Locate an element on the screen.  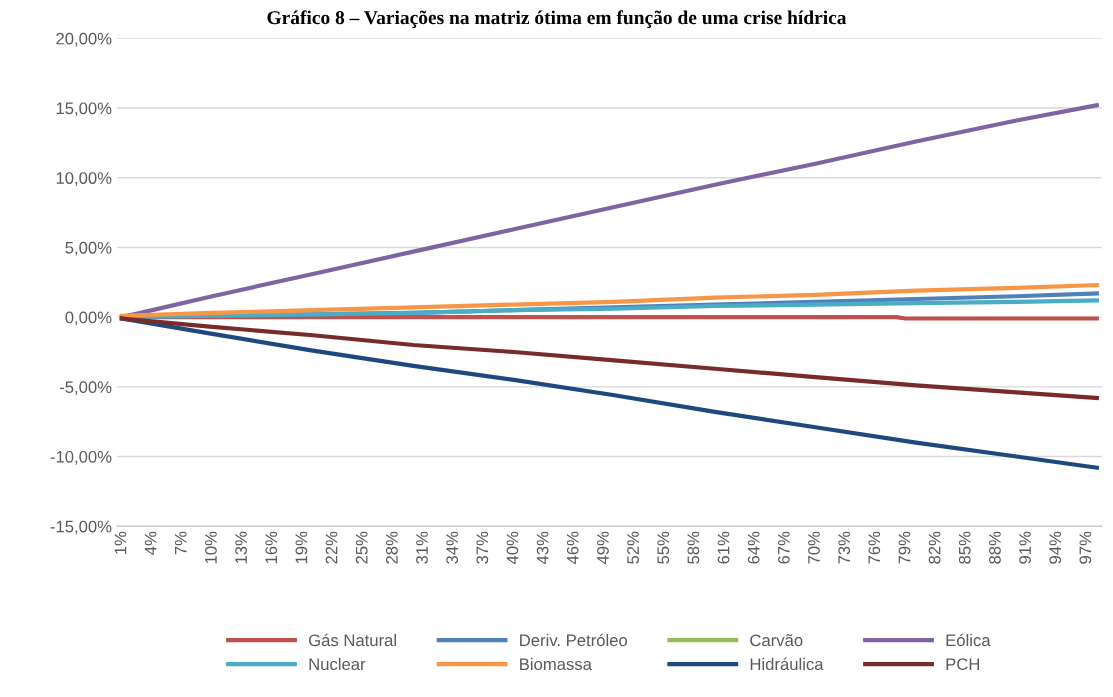
x-tick-label: 13% is located at coordinates (241, 547).